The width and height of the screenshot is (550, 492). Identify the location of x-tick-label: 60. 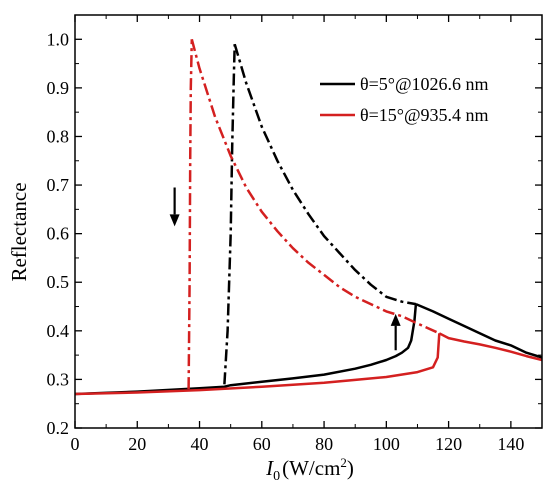
(262, 444).